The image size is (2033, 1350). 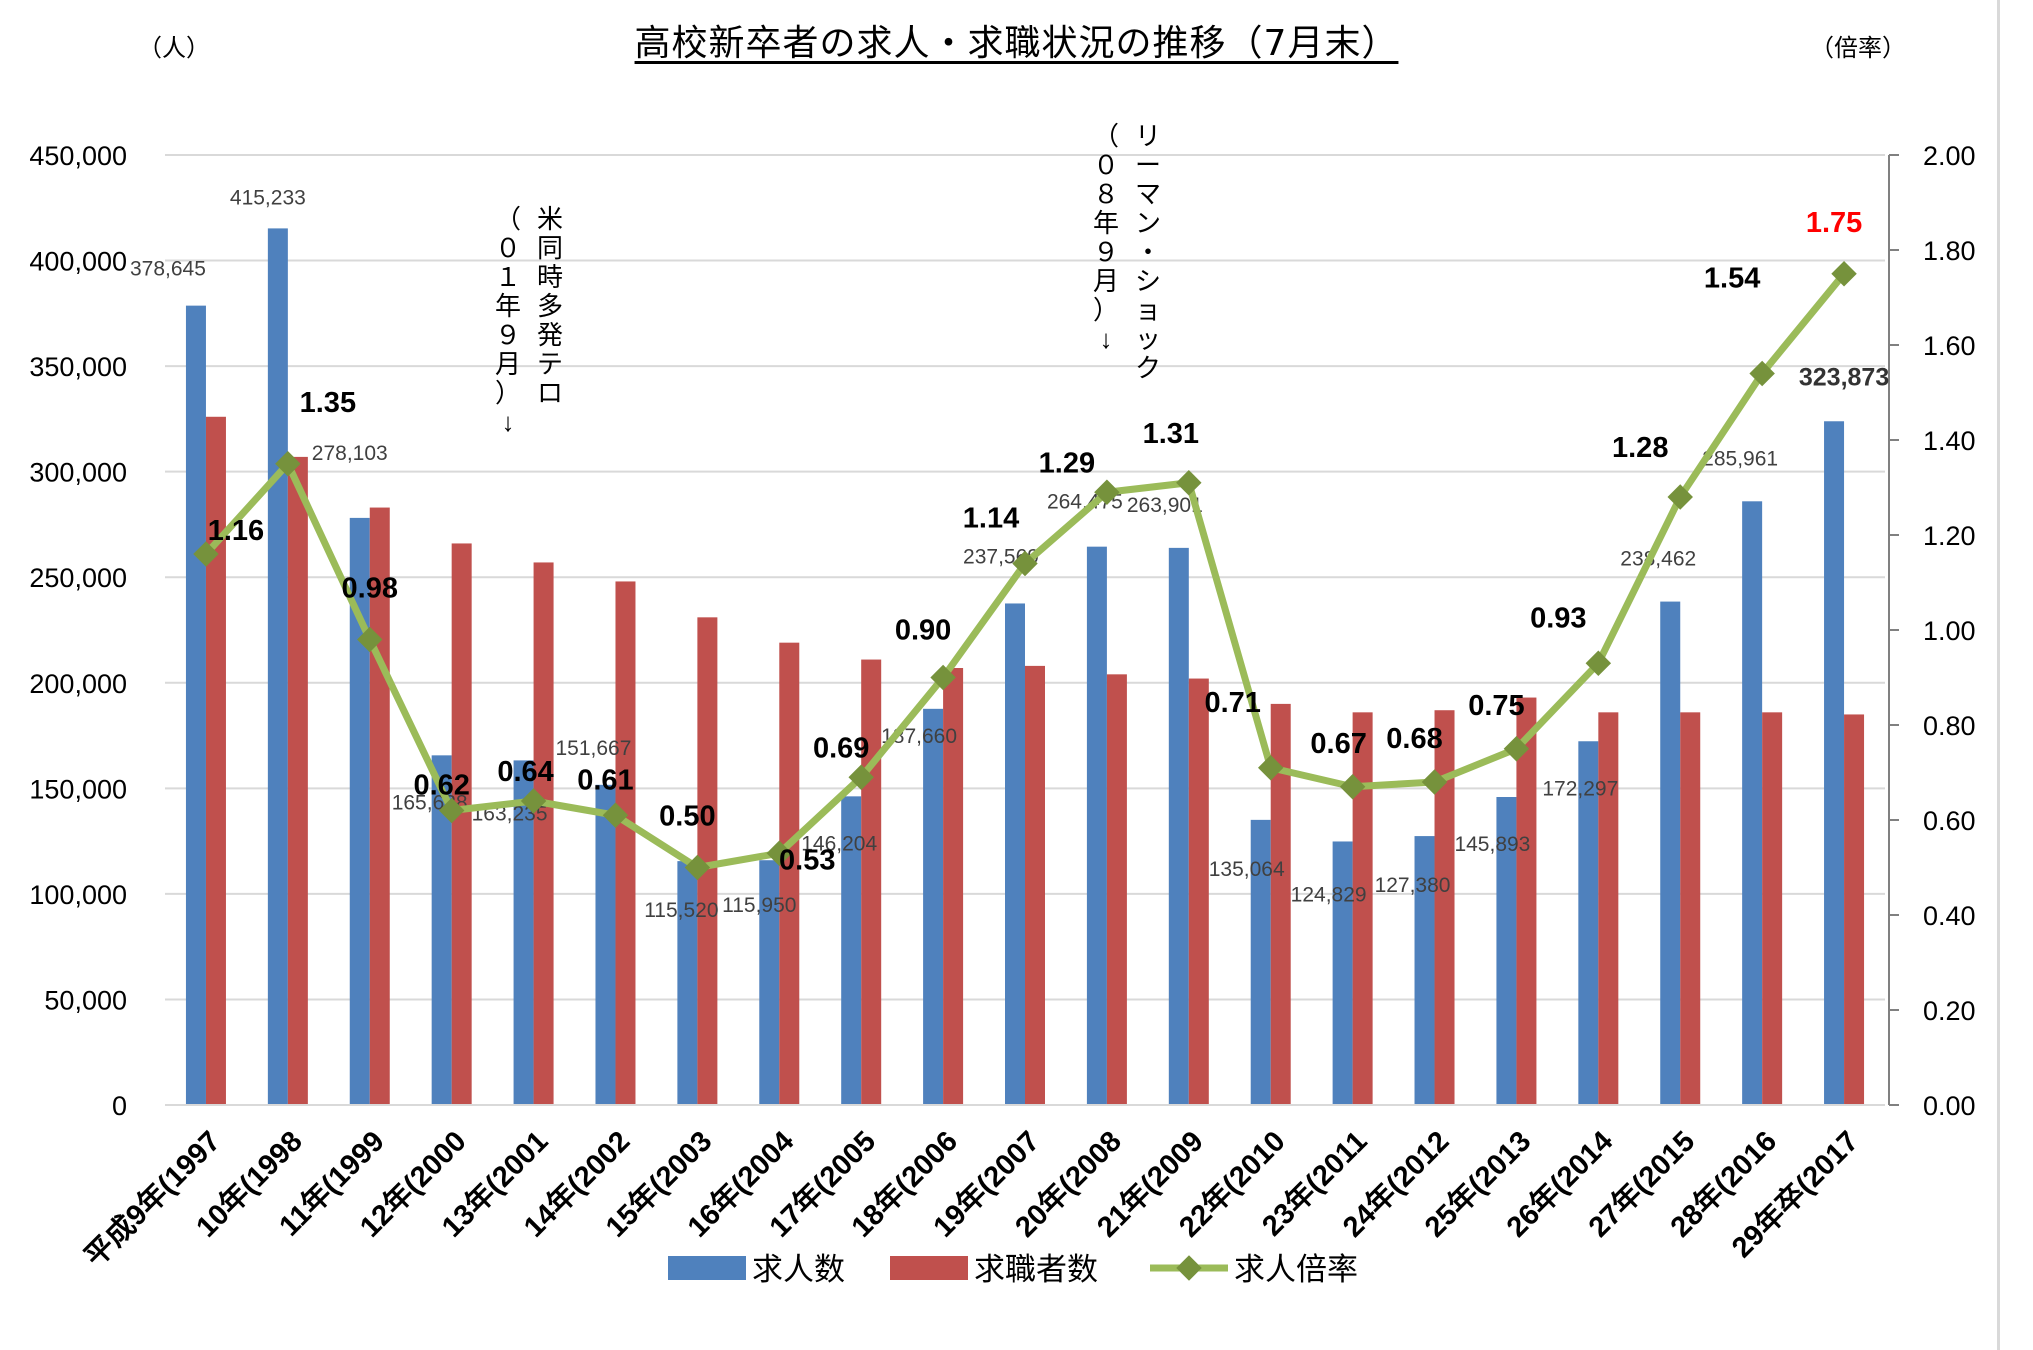 I want to click on ratio-value-label: 1.16, so click(x=236, y=531).